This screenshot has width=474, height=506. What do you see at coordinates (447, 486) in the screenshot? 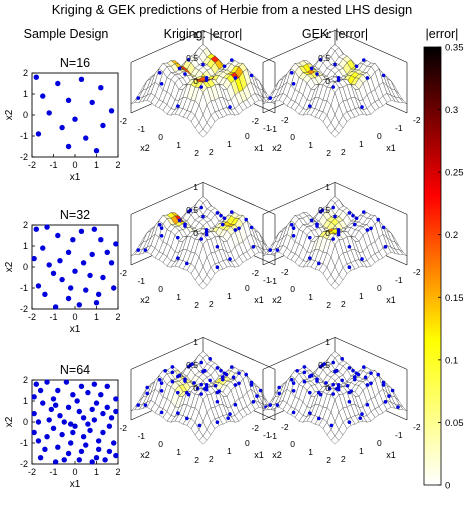
I see `colorbar-tick-label: 0` at bounding box center [447, 486].